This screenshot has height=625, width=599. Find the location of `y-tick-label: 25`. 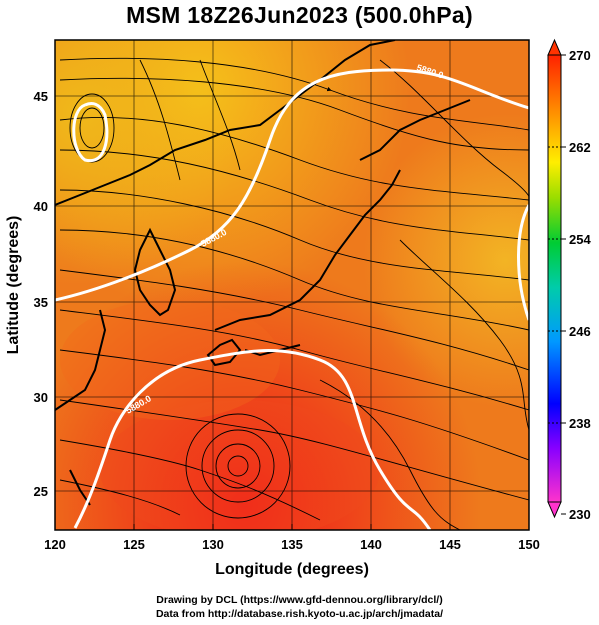

y-tick-label: 25 is located at coordinates (41, 491).